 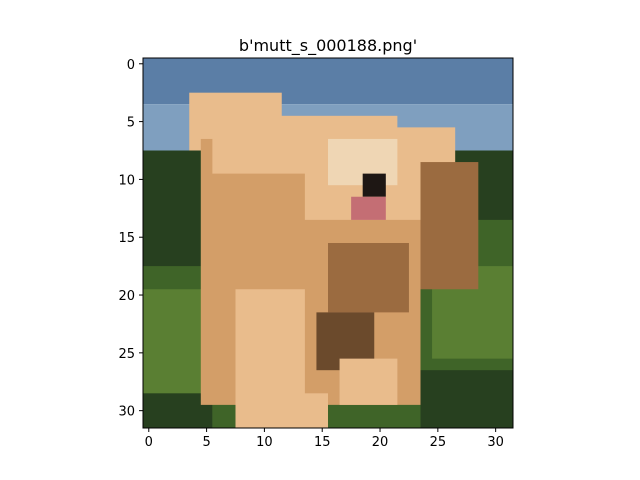 What do you see at coordinates (438, 442) in the screenshot?
I see `x-tick-label: 25` at bounding box center [438, 442].